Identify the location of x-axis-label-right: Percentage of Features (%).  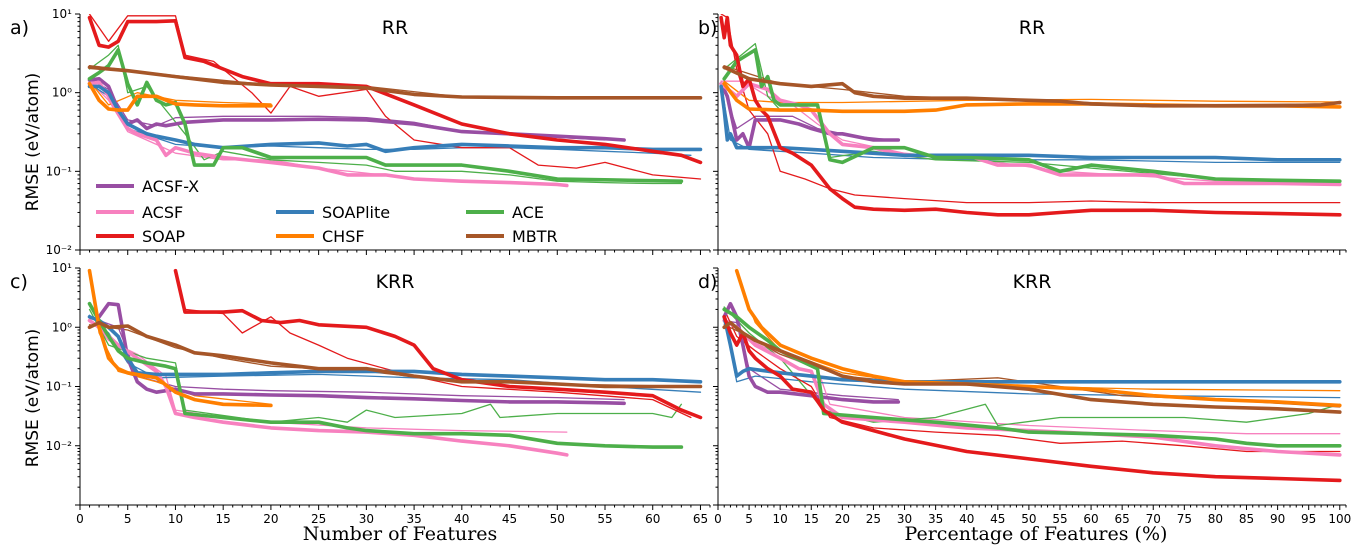
(1036, 534).